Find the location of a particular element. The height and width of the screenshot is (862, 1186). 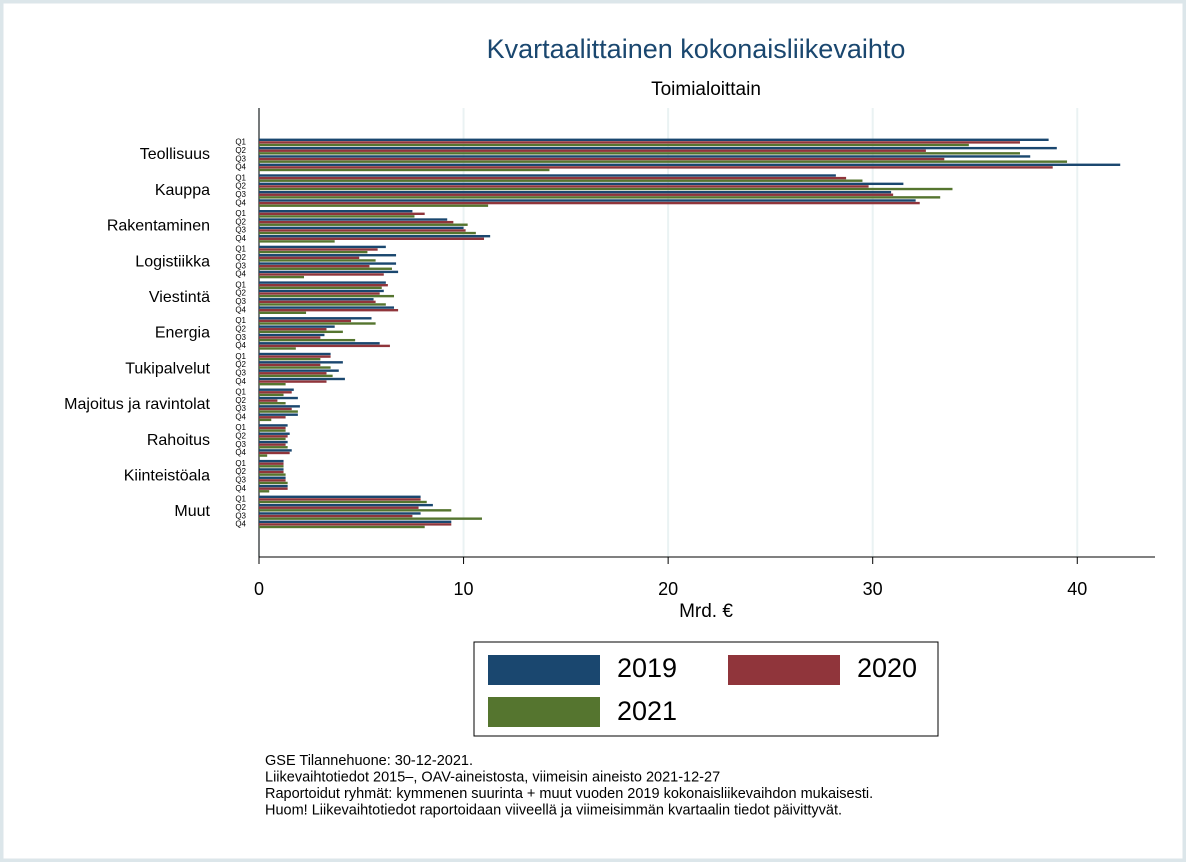

group-label: Muut is located at coordinates (192, 511).